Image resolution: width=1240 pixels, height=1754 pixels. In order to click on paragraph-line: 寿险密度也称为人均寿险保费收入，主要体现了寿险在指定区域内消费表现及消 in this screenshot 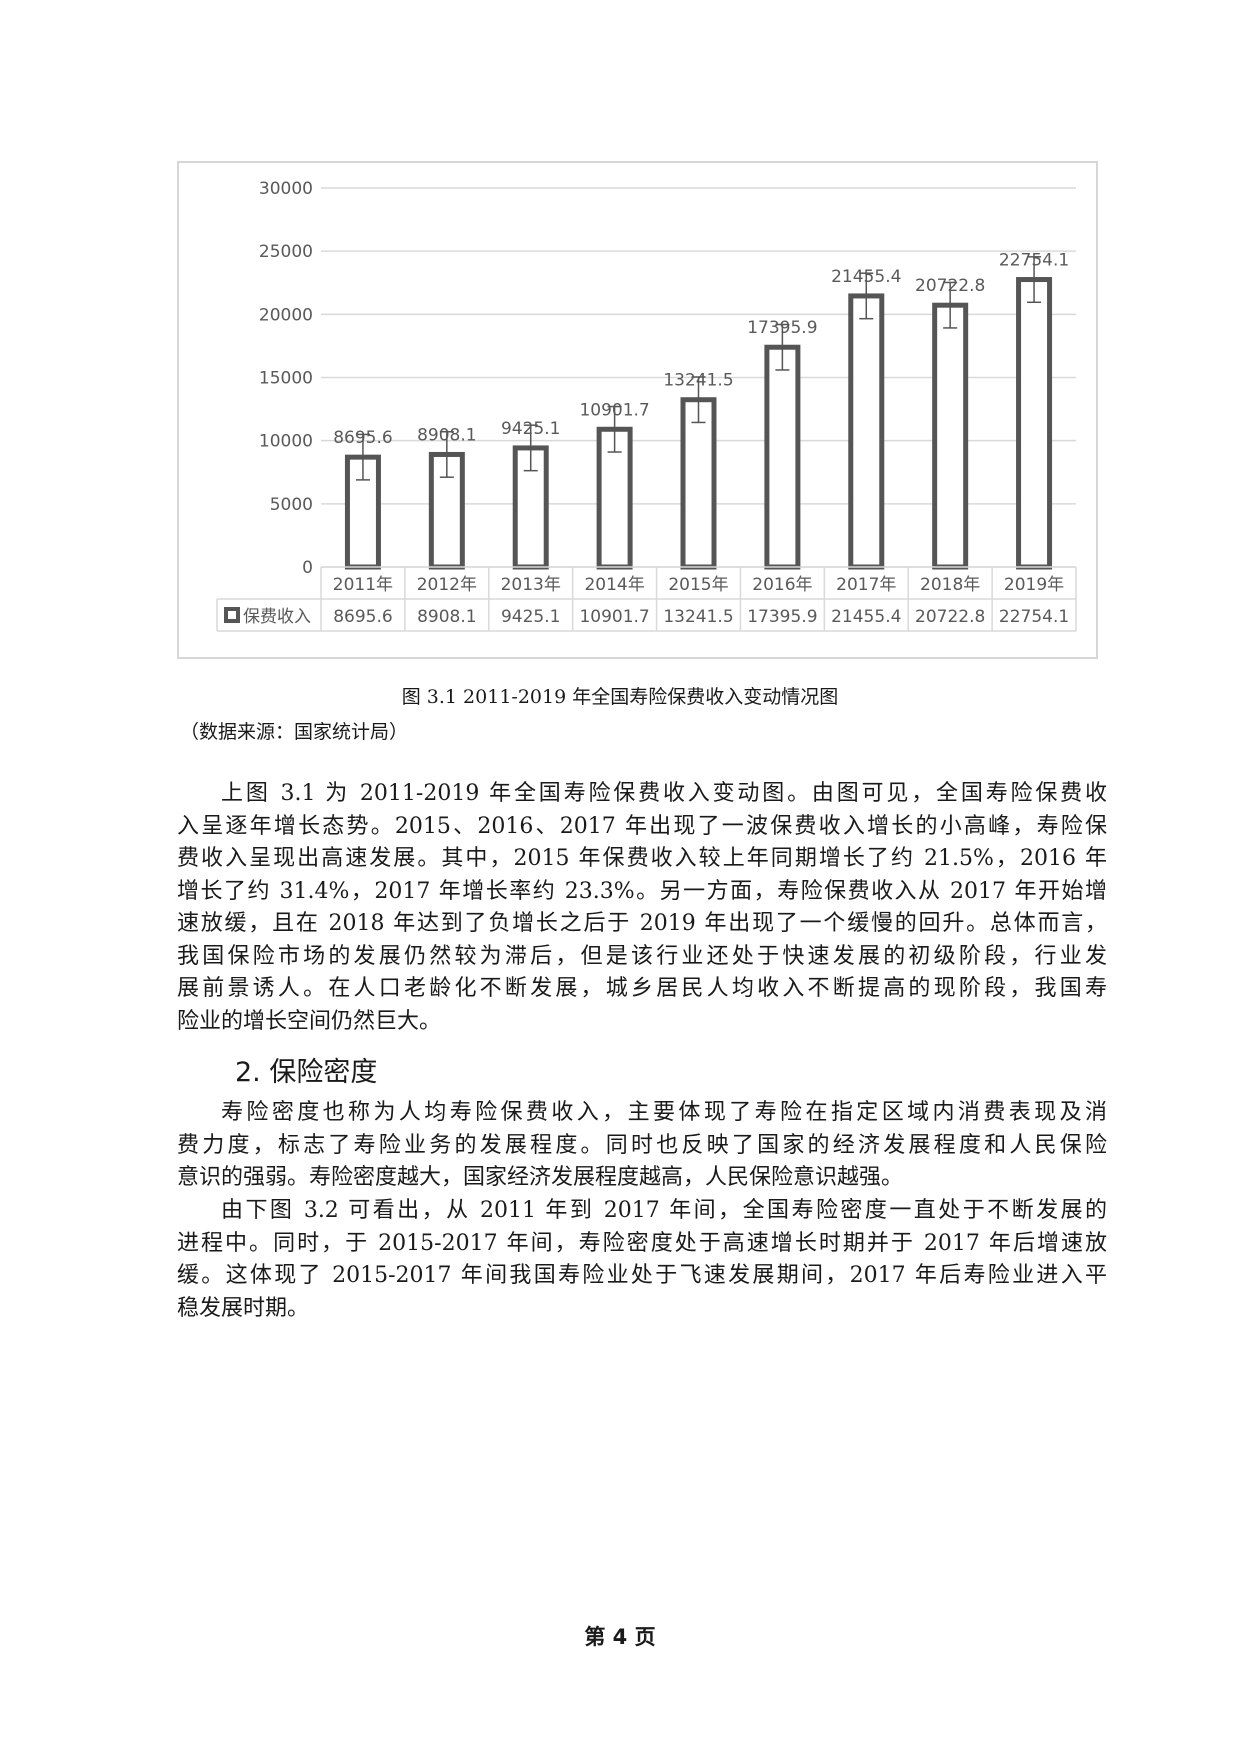, I will do `click(664, 1112)`.